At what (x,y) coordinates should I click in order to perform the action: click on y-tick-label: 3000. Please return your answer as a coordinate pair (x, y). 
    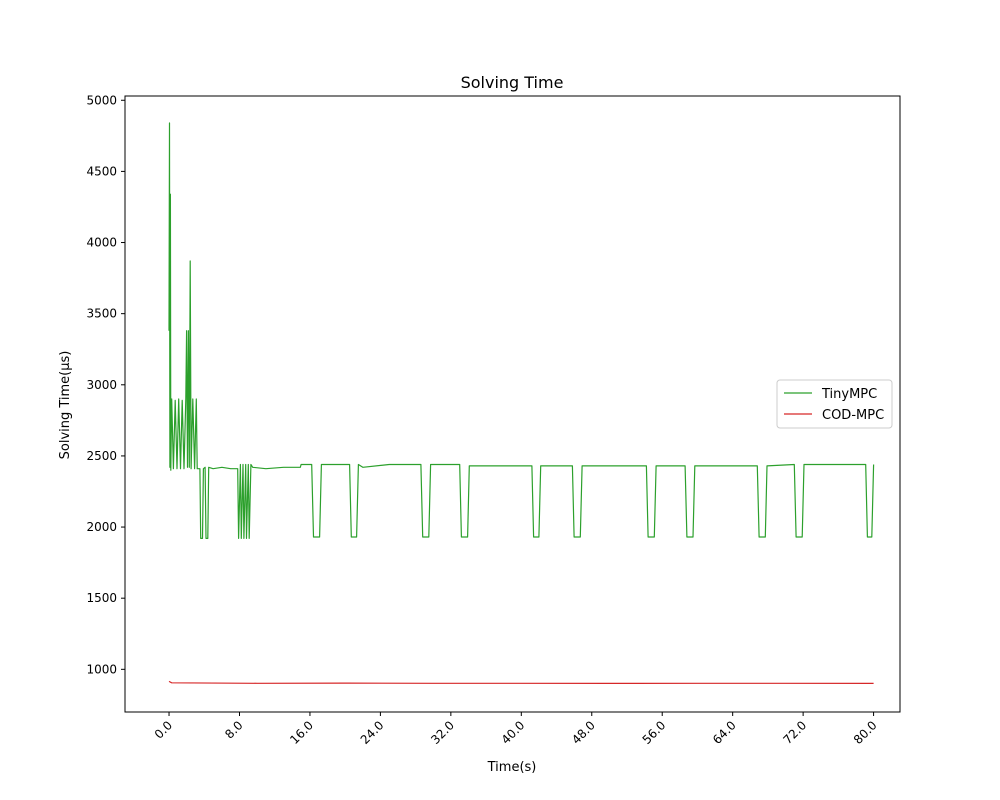
    Looking at the image, I should click on (101, 385).